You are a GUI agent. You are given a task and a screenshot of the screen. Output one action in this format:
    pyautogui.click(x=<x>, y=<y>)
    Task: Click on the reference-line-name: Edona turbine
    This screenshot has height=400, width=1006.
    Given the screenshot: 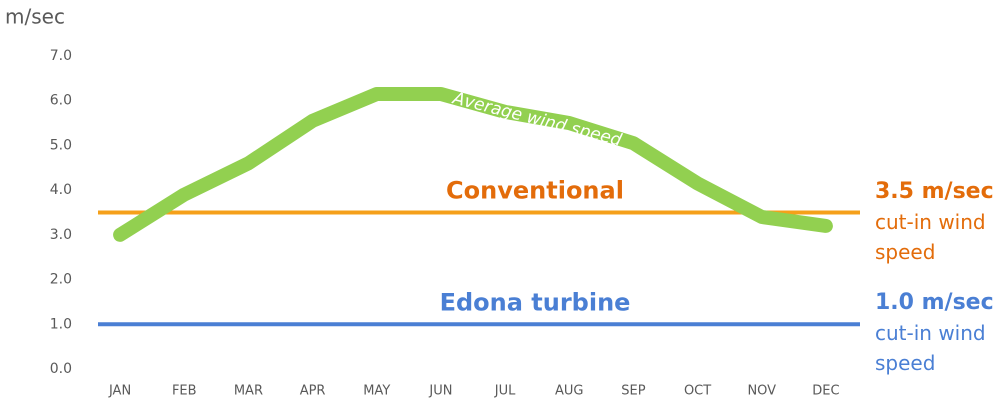 What is the action you would take?
    pyautogui.click(x=535, y=302)
    